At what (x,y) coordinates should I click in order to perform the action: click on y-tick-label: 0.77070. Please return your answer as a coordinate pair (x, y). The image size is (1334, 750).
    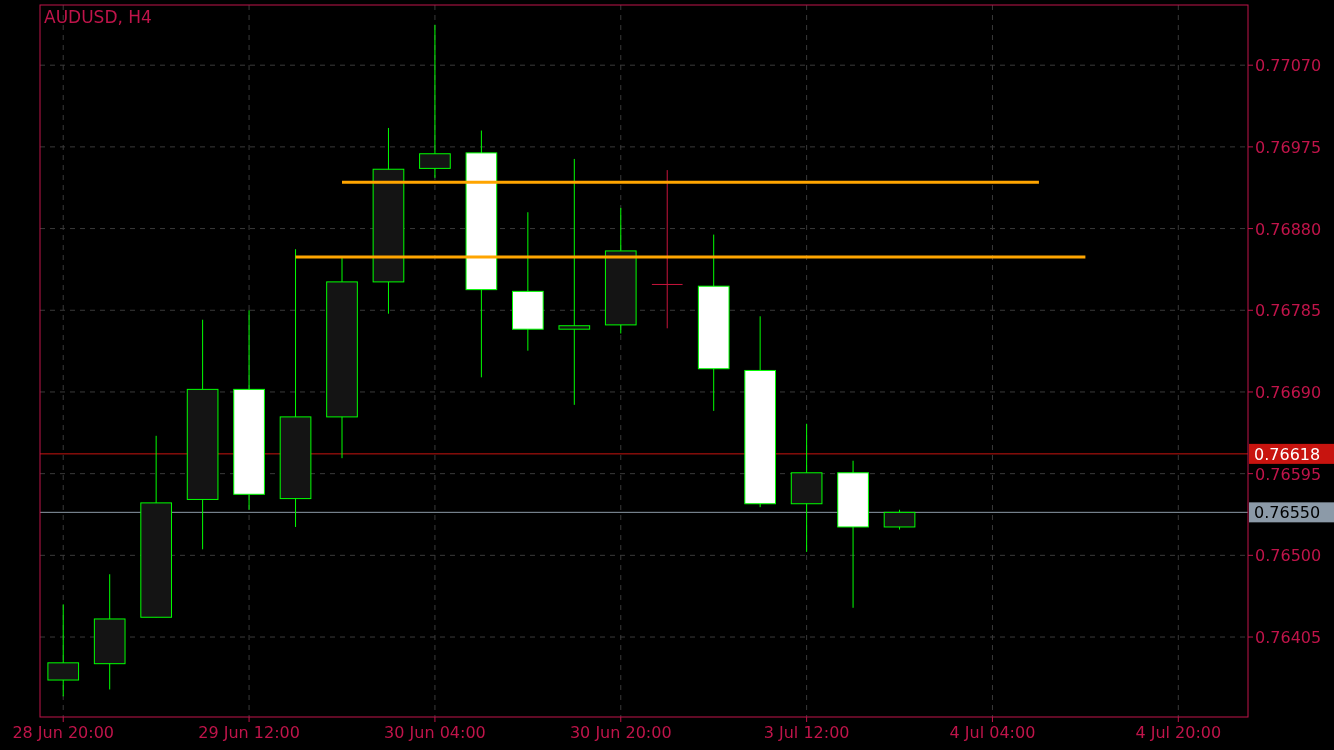
    Looking at the image, I should click on (1288, 66).